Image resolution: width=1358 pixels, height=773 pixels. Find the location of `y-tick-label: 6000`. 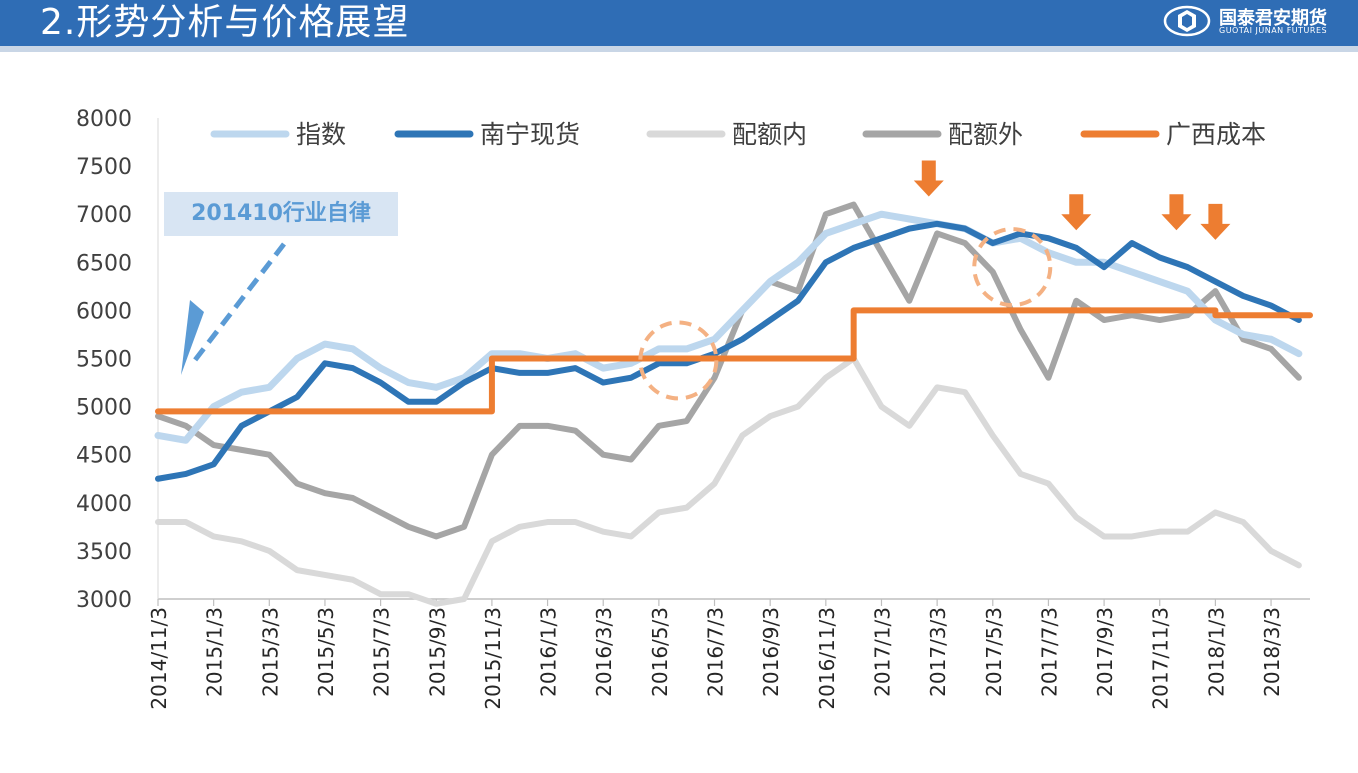

y-tick-label: 6000 is located at coordinates (104, 311).